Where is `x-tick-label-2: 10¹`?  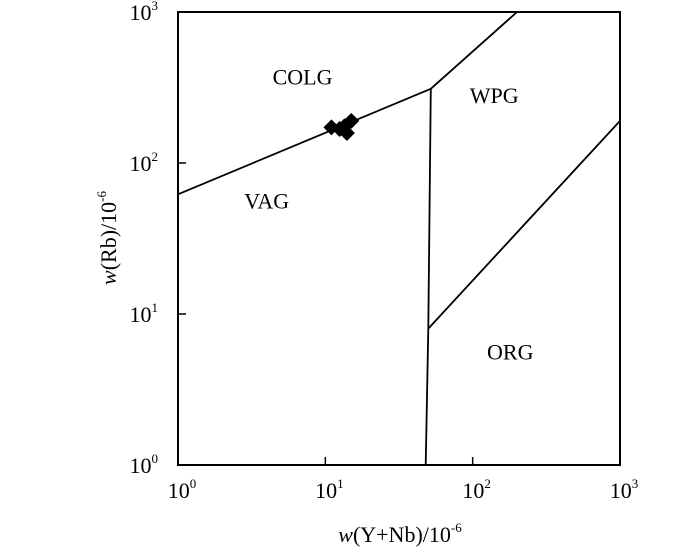 x-tick-label-2: 10¹ is located at coordinates (329, 489).